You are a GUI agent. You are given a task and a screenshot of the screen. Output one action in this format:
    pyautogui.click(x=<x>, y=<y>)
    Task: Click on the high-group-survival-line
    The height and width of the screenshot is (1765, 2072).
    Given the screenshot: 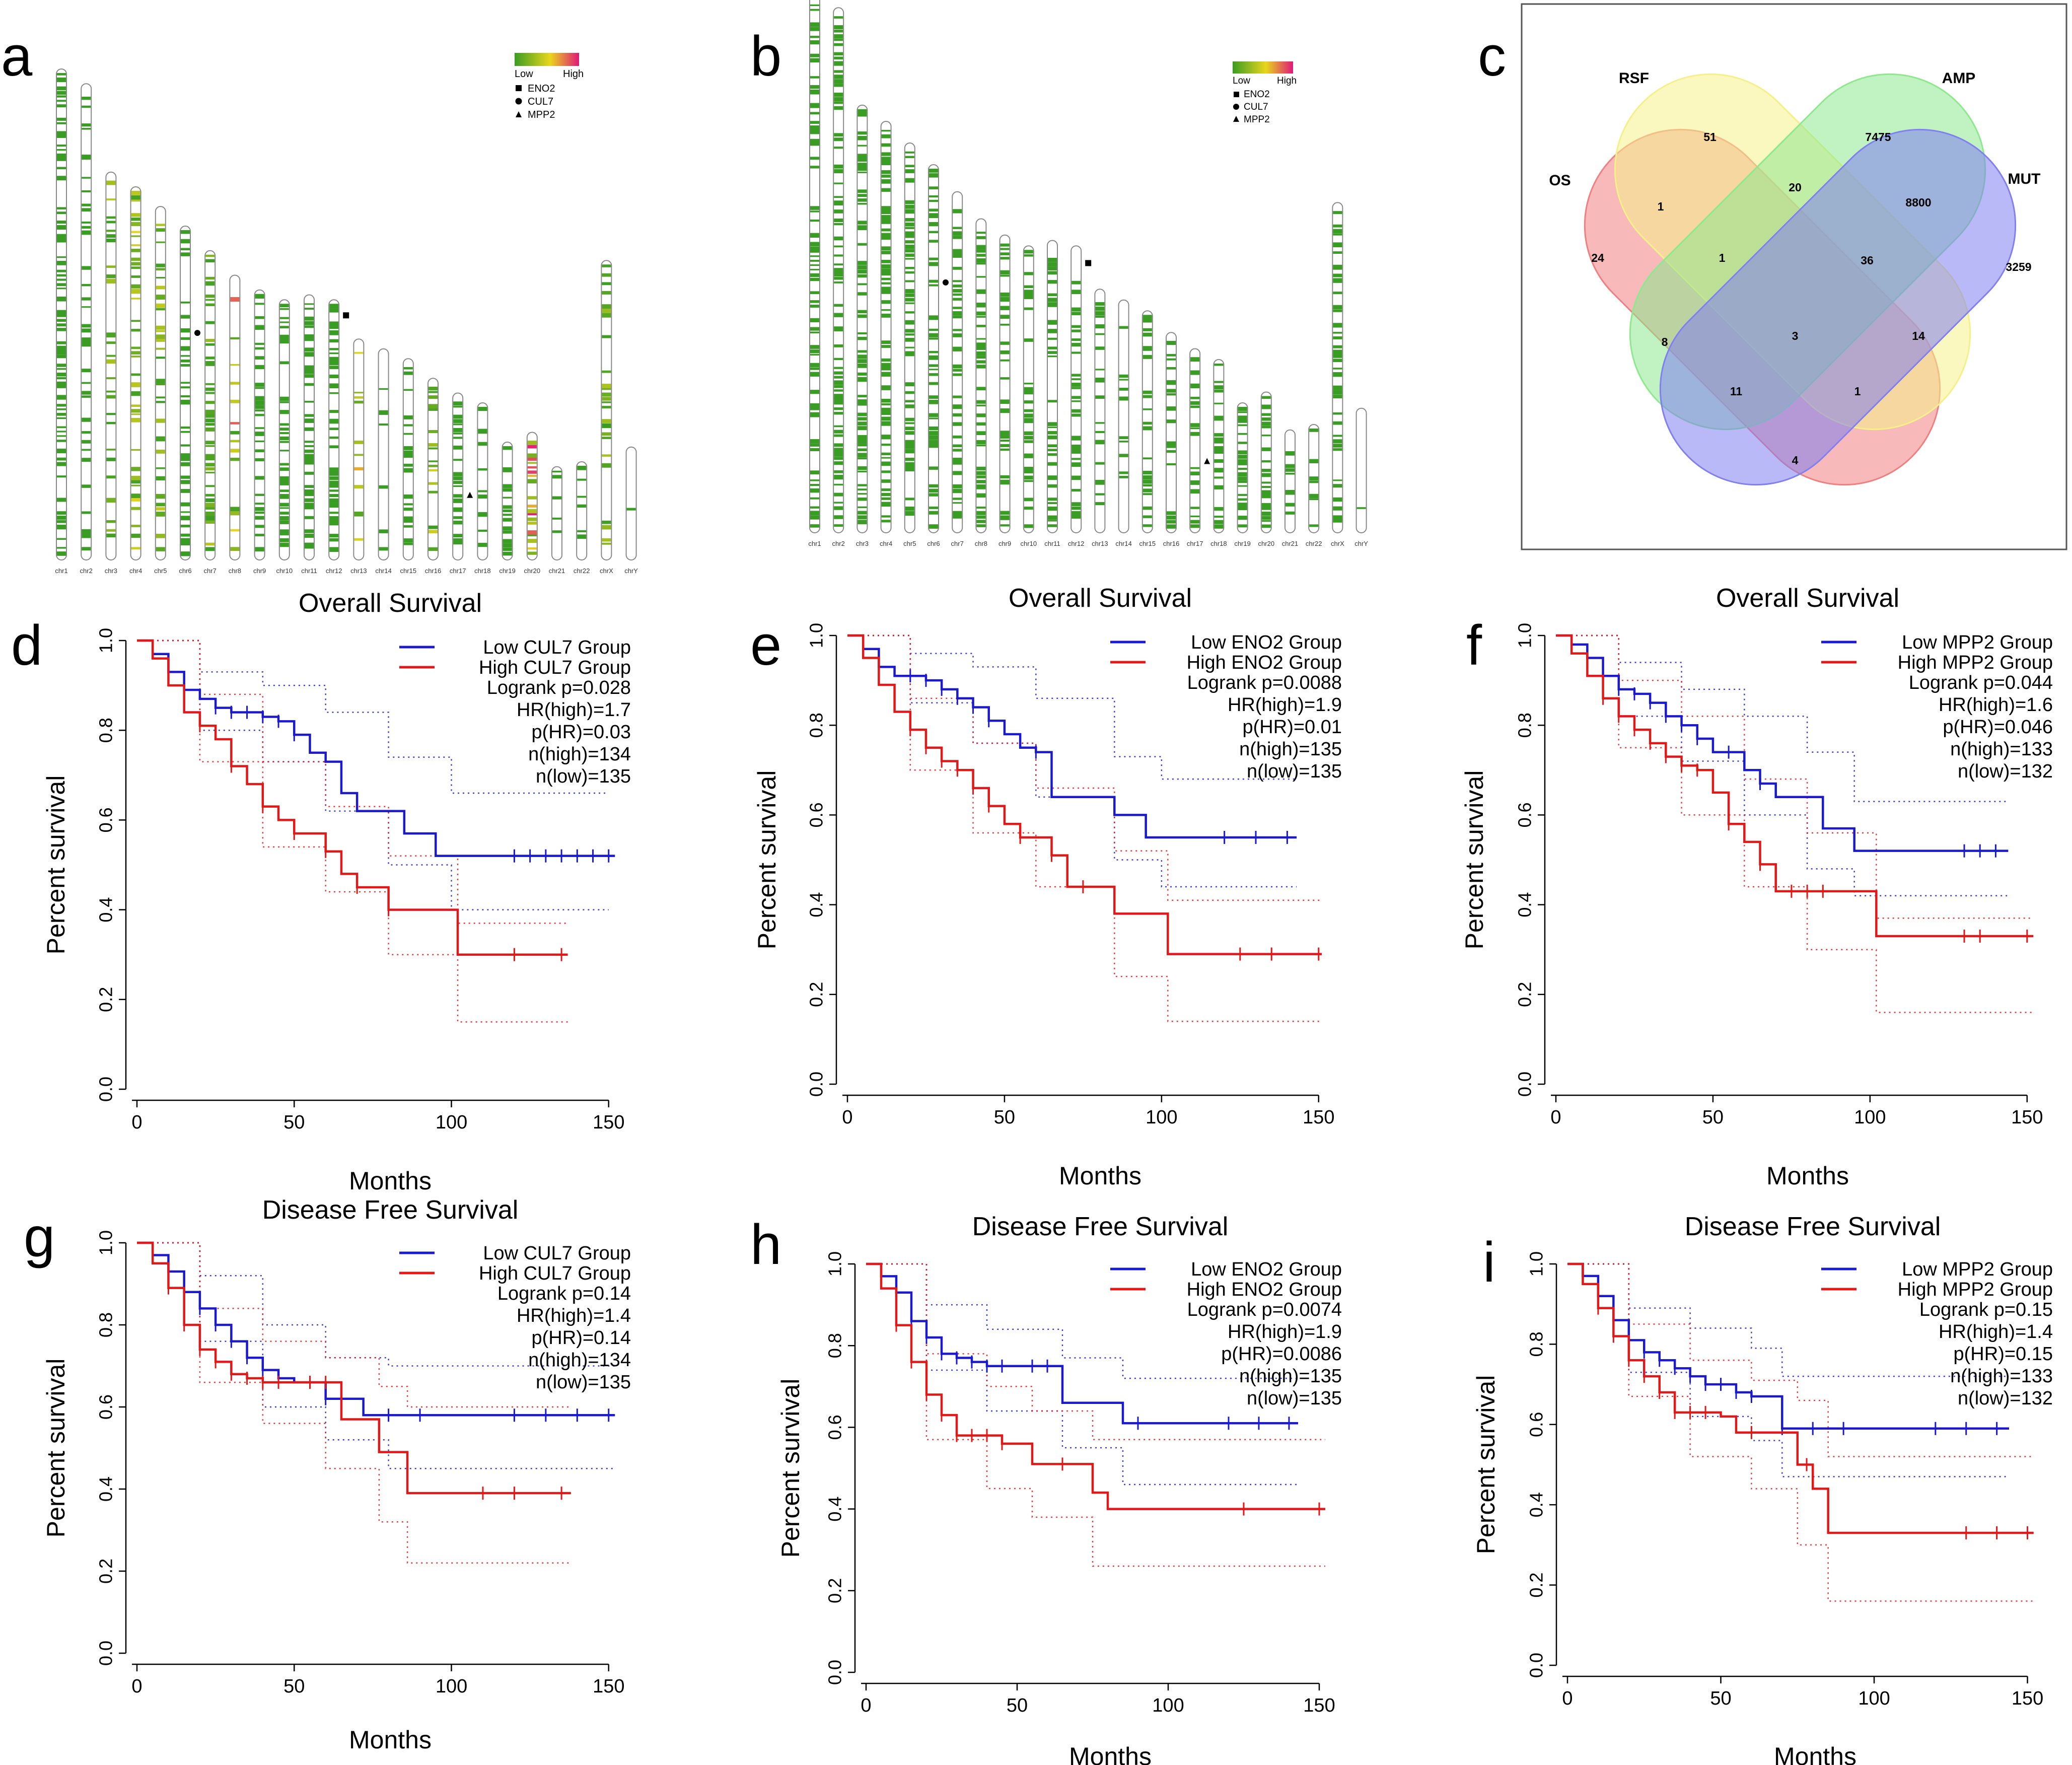 What is the action you would take?
    pyautogui.click(x=1801, y=1398)
    